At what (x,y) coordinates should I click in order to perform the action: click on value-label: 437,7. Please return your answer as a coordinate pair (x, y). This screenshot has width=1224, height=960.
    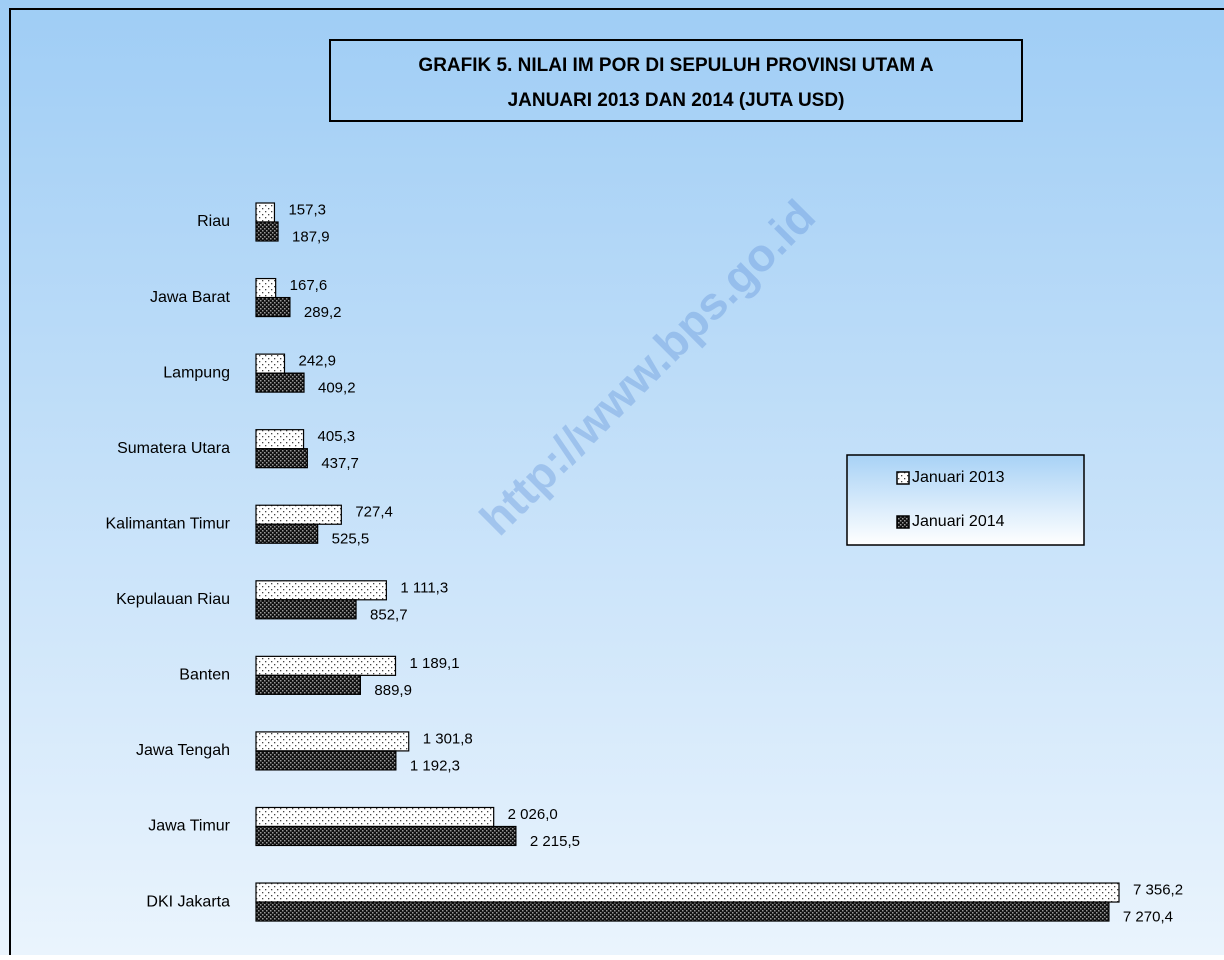
    Looking at the image, I should click on (340, 463).